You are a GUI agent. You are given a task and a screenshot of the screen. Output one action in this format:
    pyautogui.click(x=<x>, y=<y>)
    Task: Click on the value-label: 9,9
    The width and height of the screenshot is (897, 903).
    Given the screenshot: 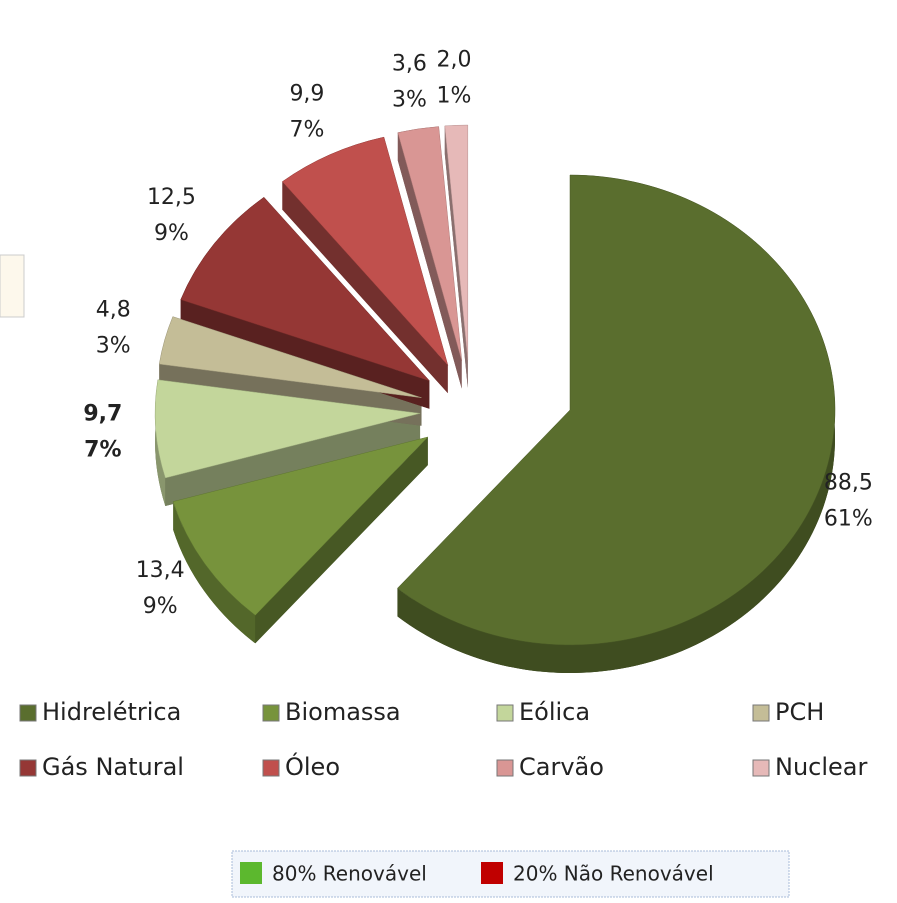 What is the action you would take?
    pyautogui.click(x=306, y=93)
    